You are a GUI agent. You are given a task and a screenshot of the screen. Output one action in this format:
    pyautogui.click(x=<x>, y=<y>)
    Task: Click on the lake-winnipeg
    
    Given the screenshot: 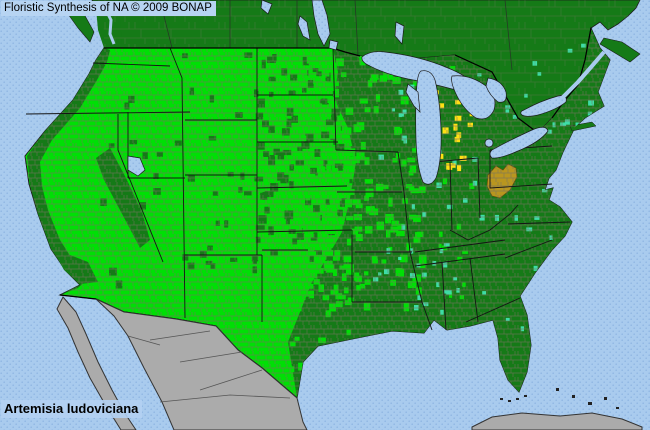 What is the action you would take?
    pyautogui.click(x=321, y=23)
    